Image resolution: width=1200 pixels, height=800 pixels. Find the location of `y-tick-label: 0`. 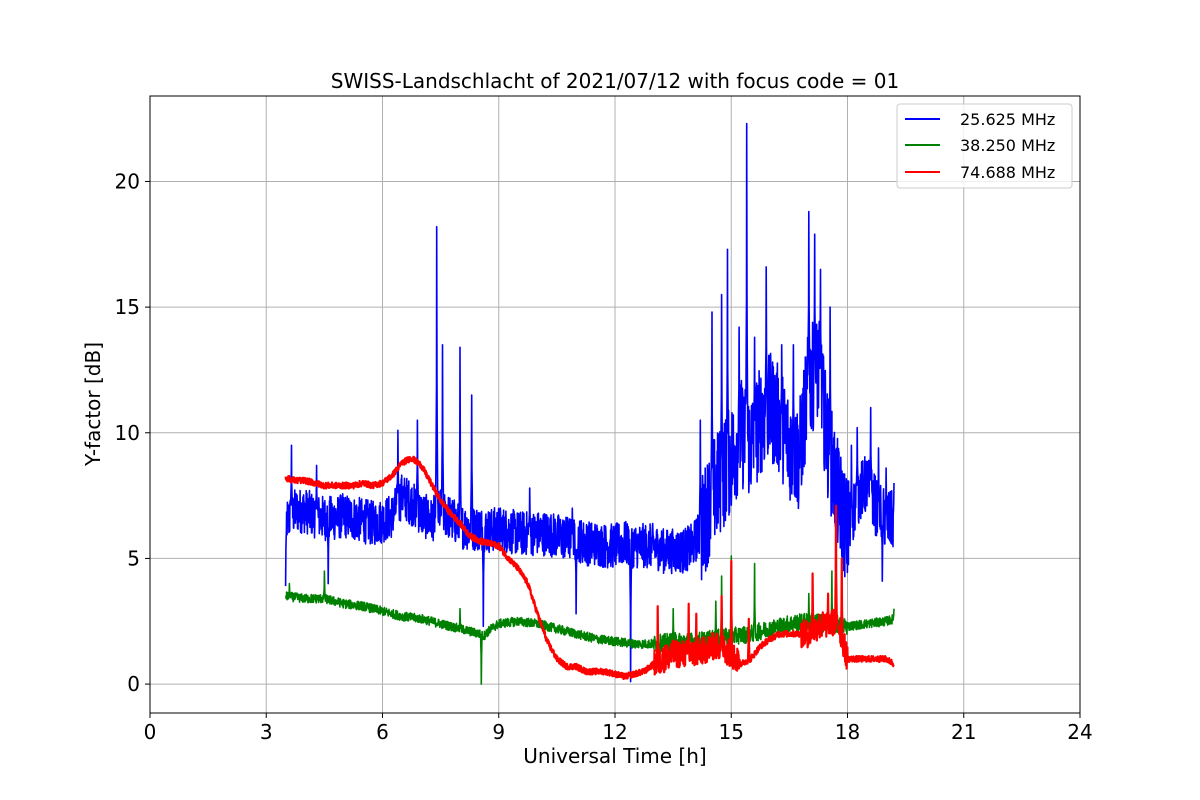

y-tick-label: 0 is located at coordinates (133, 684).